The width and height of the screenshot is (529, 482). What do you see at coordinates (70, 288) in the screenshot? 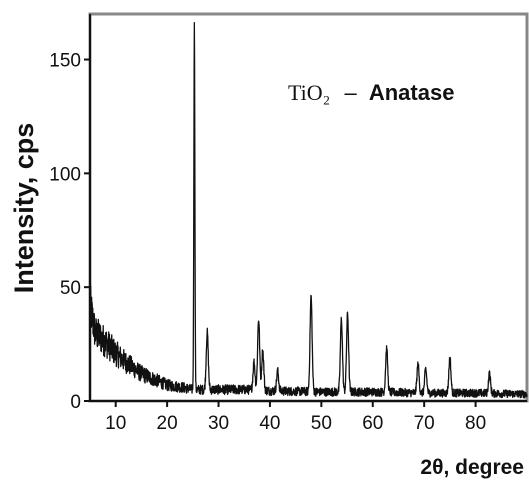
I see `y-tick-label: 50` at bounding box center [70, 288].